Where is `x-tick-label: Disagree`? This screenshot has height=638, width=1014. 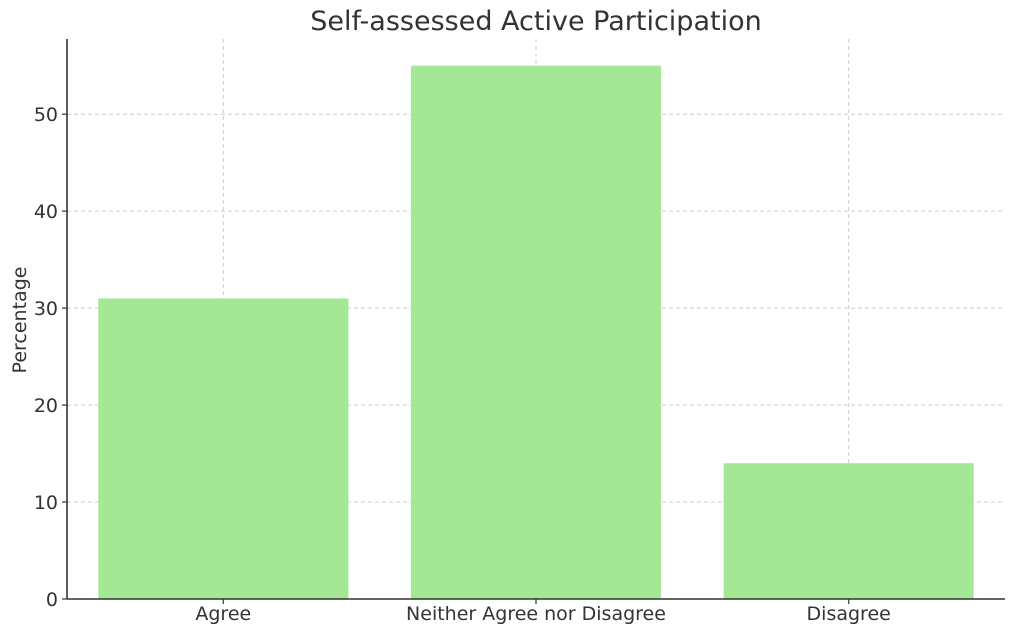
x-tick-label: Disagree is located at coordinates (849, 614).